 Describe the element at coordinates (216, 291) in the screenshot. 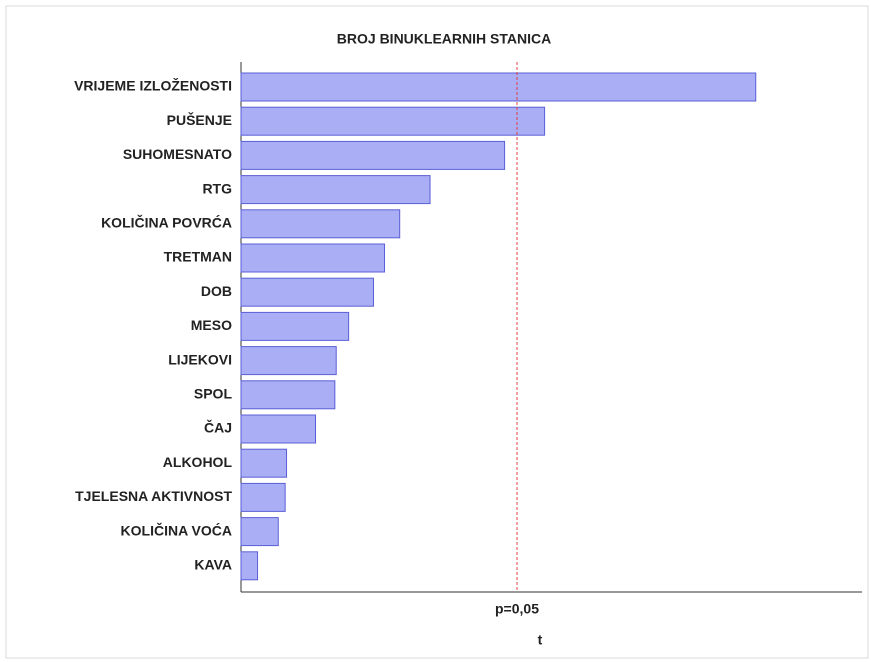

I see `y-tick-label: DOB` at that location.